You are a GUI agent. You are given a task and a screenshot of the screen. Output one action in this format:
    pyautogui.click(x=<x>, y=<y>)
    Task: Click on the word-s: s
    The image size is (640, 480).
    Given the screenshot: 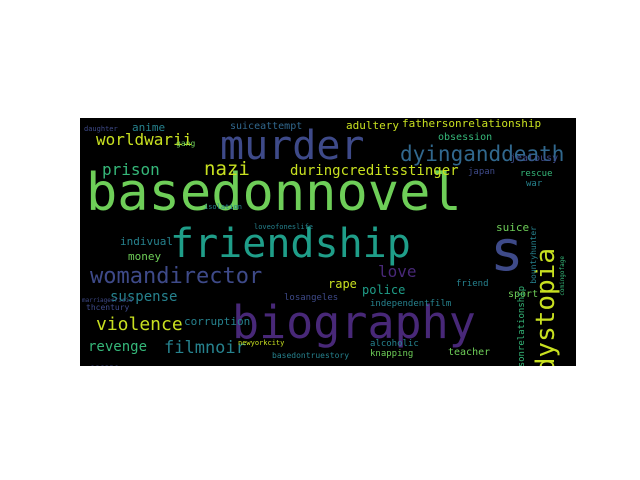 What is the action you would take?
    pyautogui.click(x=507, y=251)
    